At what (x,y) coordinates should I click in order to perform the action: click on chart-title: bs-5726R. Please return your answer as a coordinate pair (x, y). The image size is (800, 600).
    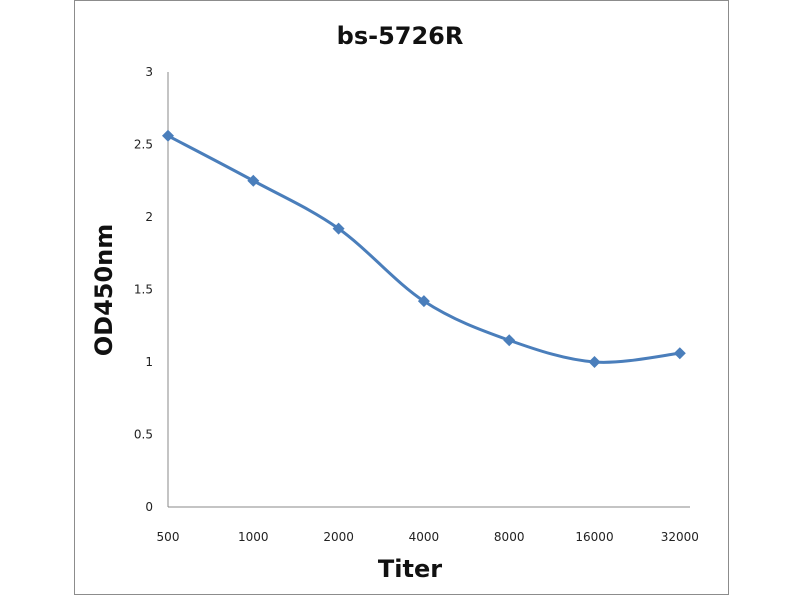
    Looking at the image, I should click on (400, 36).